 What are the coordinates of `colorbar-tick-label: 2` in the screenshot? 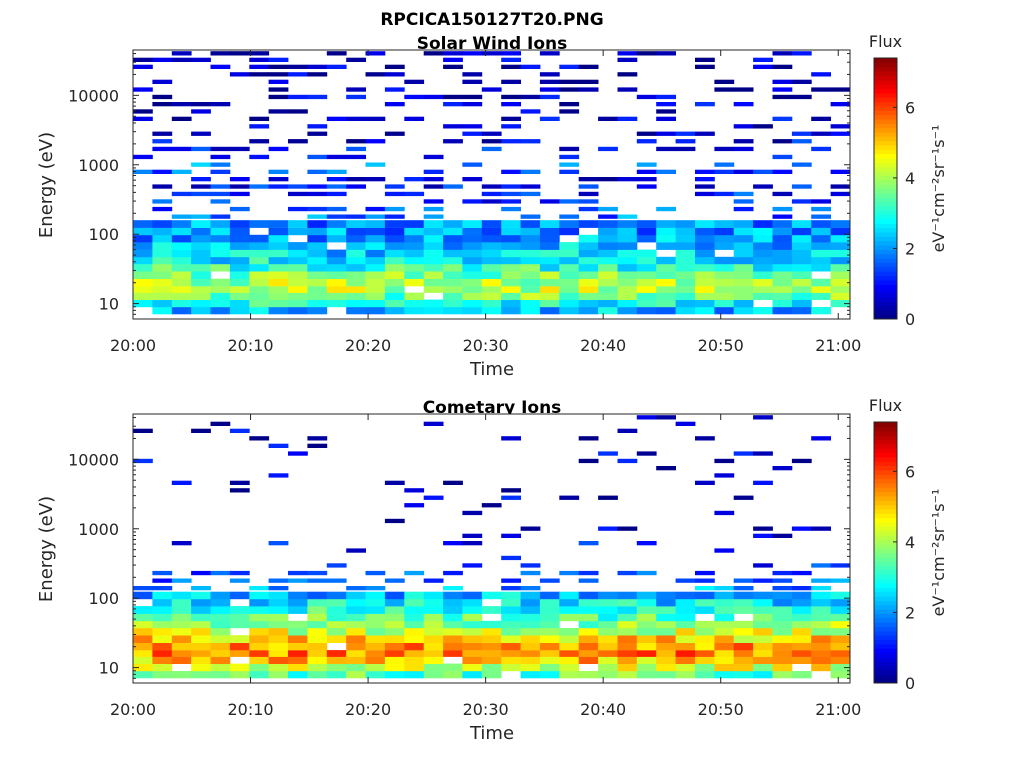 It's located at (910, 248).